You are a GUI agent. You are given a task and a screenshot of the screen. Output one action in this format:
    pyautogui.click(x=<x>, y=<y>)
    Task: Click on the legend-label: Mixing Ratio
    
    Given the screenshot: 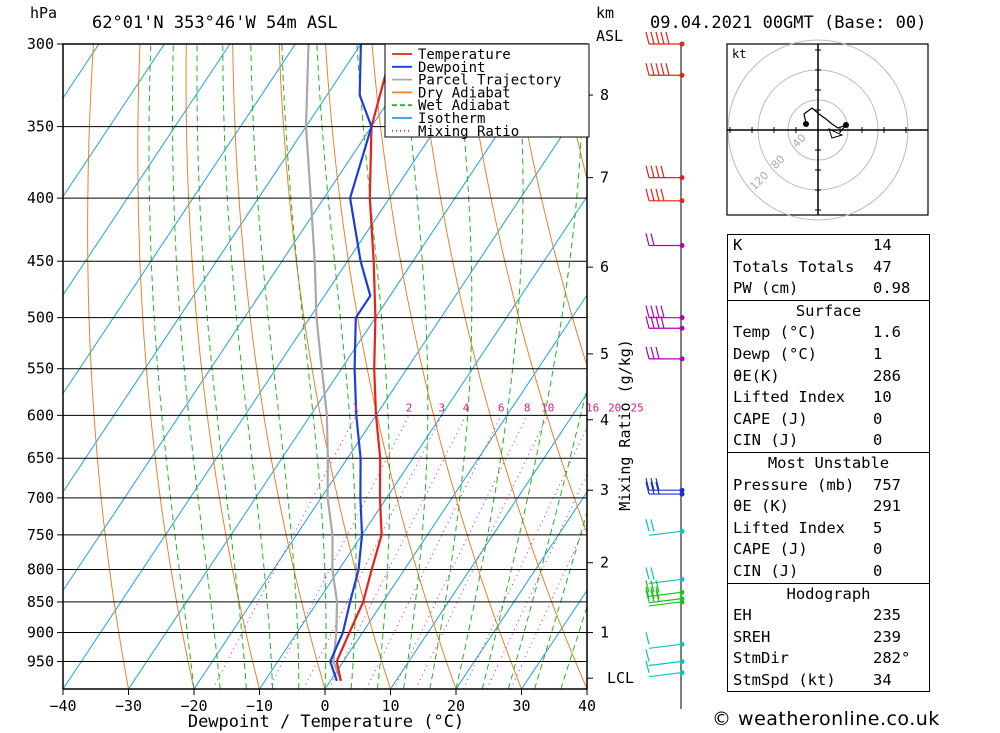 What is the action you would take?
    pyautogui.click(x=468, y=132)
    